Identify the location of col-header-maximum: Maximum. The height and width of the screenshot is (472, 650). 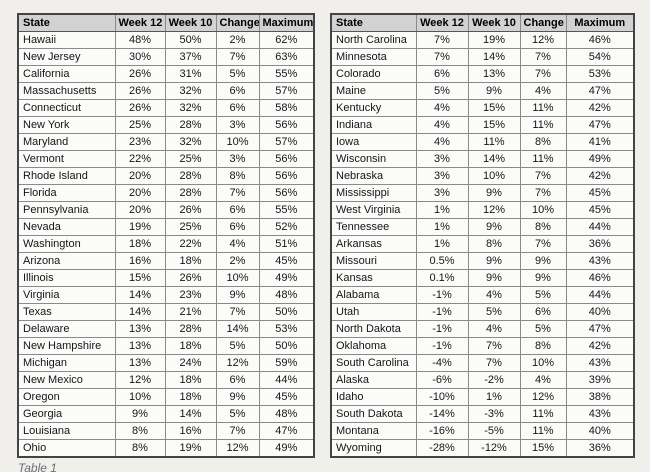
(286, 22).